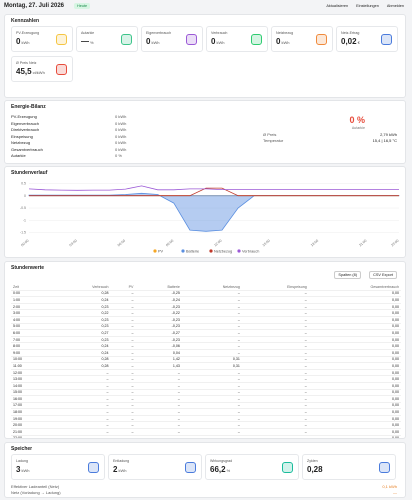  What do you see at coordinates (32, 287) in the screenshot?
I see `column-header: Zeit` at bounding box center [32, 287].